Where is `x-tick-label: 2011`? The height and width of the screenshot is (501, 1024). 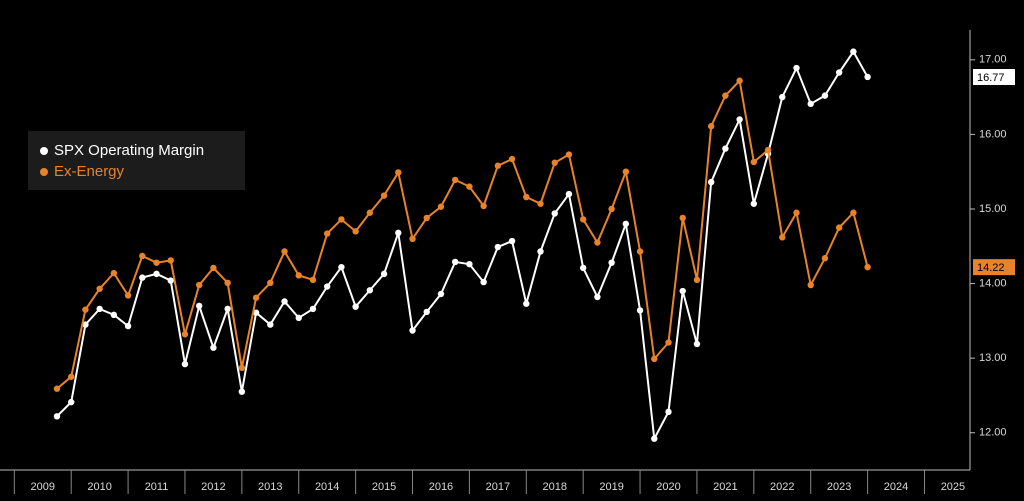 x-tick-label: 2011 is located at coordinates (157, 487).